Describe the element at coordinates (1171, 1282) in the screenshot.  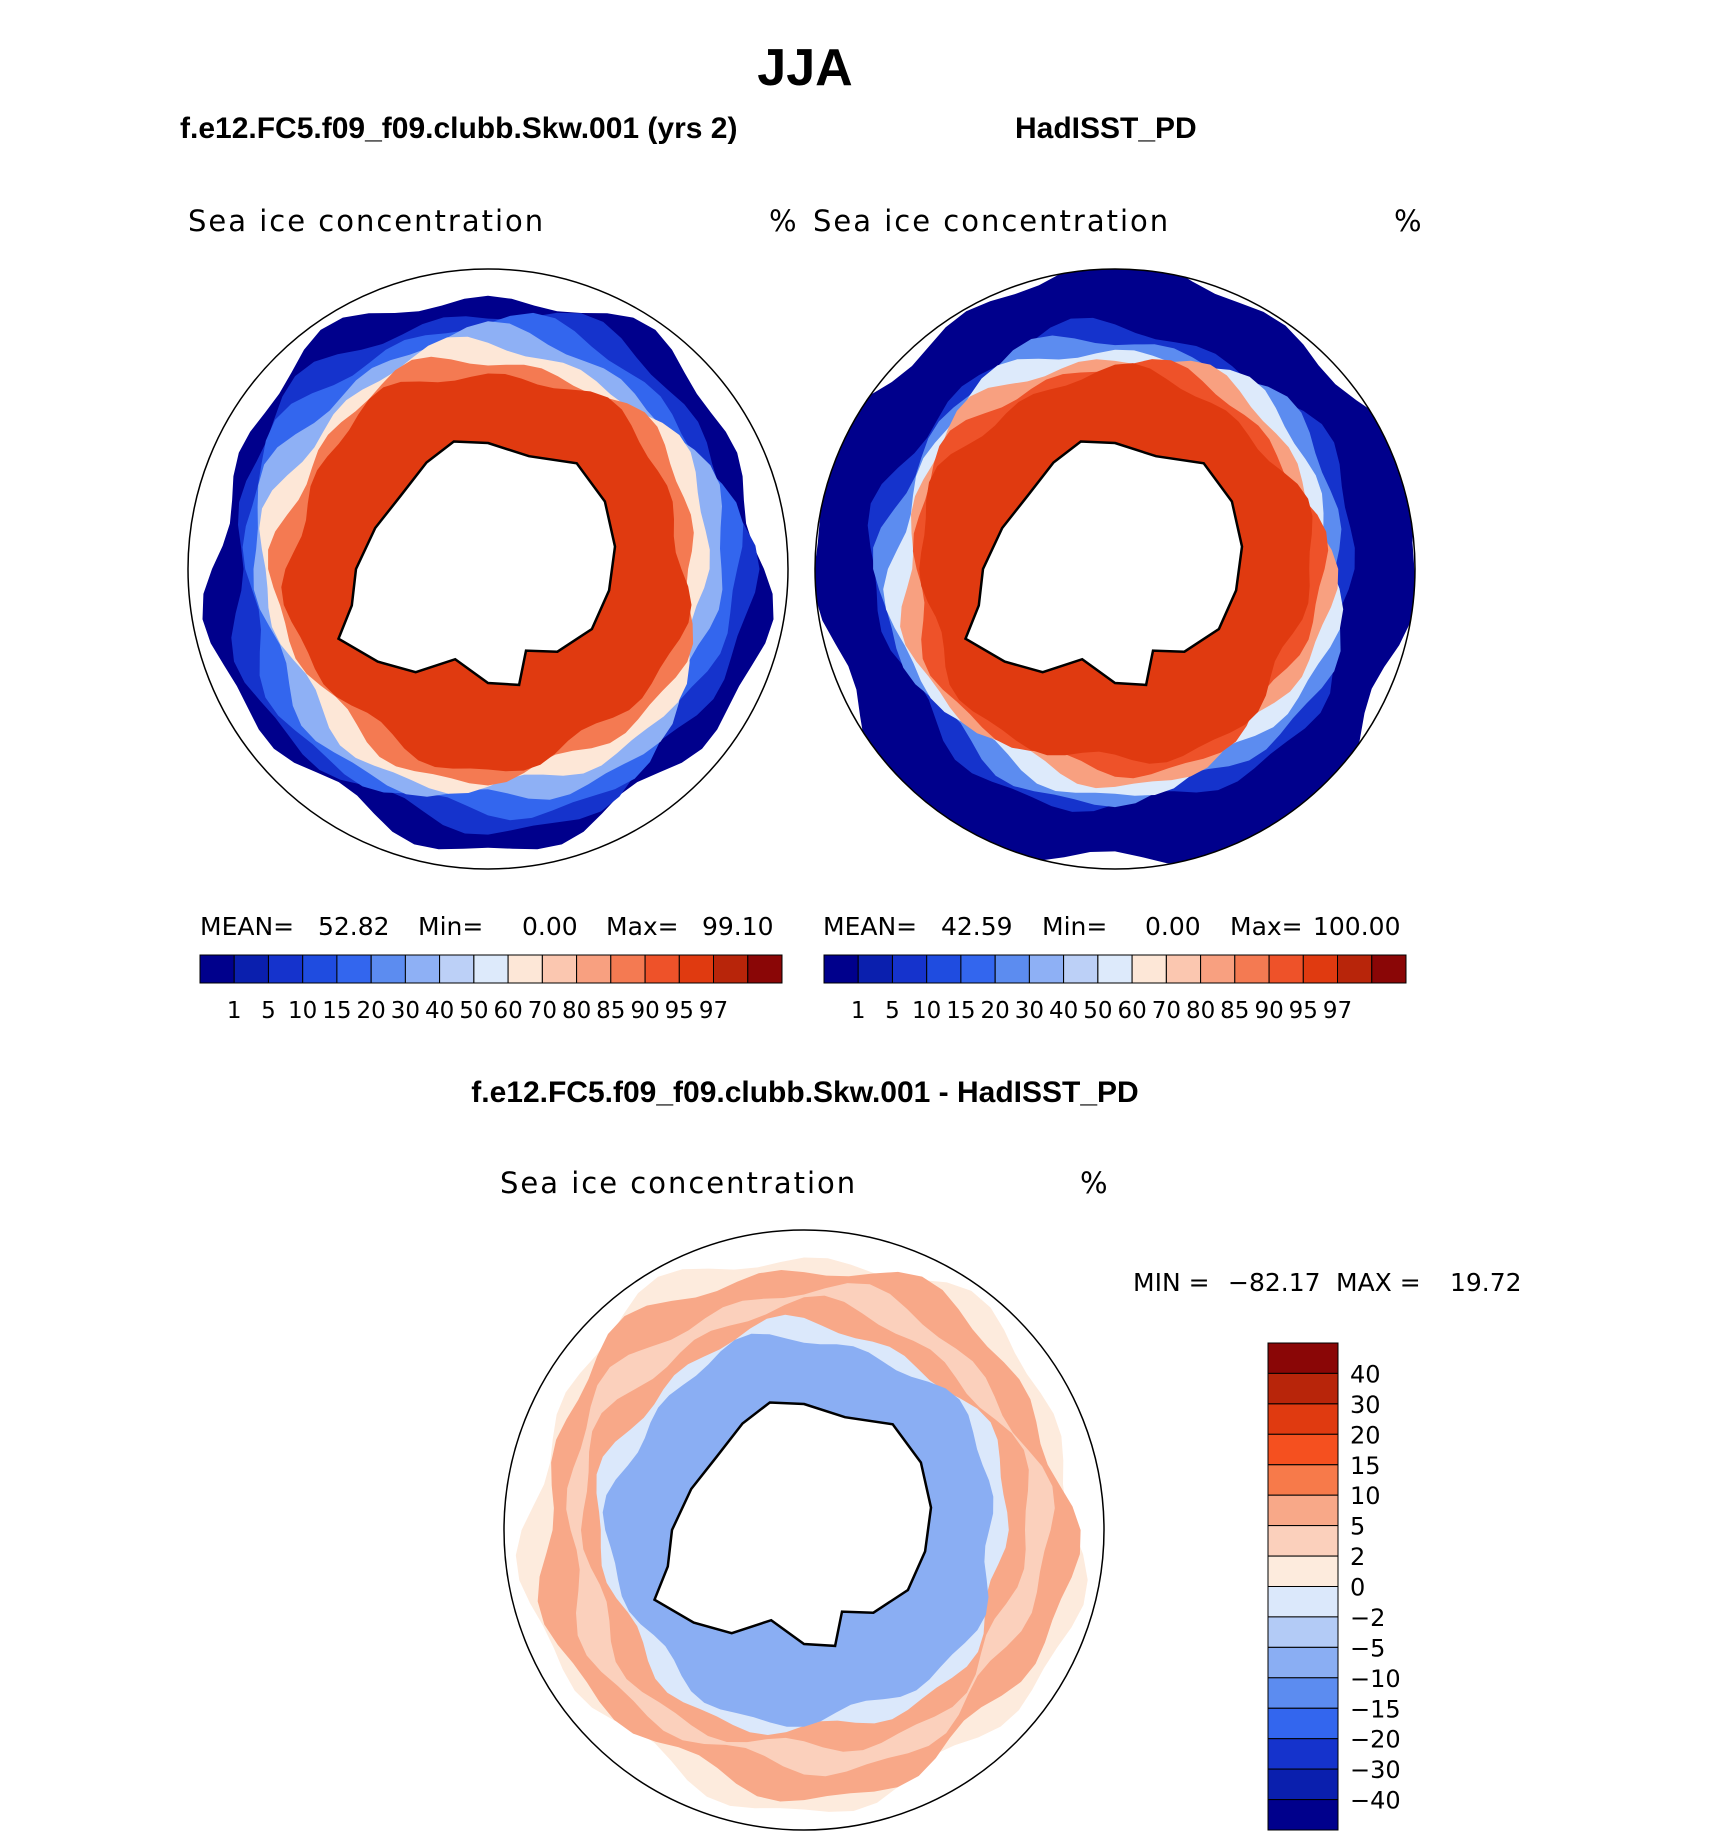
I see `panel-diff-min-label: MIN =` at that location.